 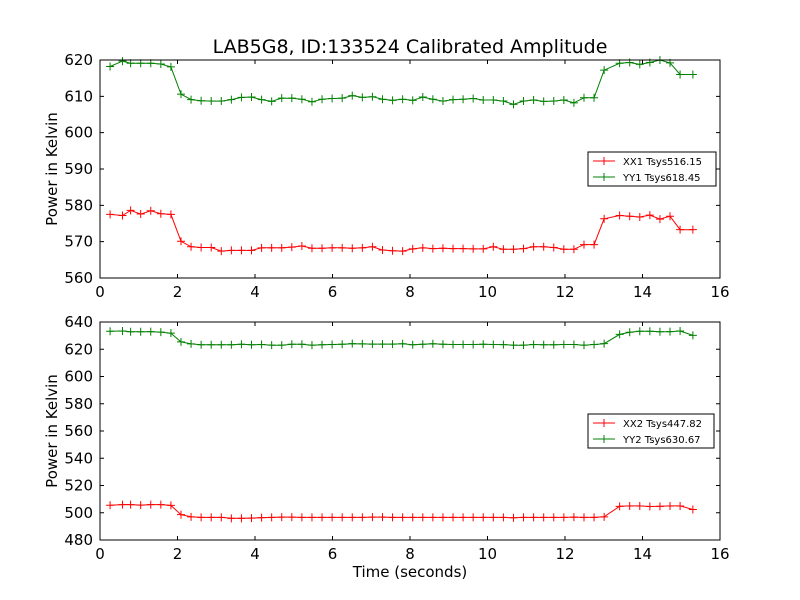 I want to click on legend-label: YY2 Tsys630.67, so click(x=661, y=440).